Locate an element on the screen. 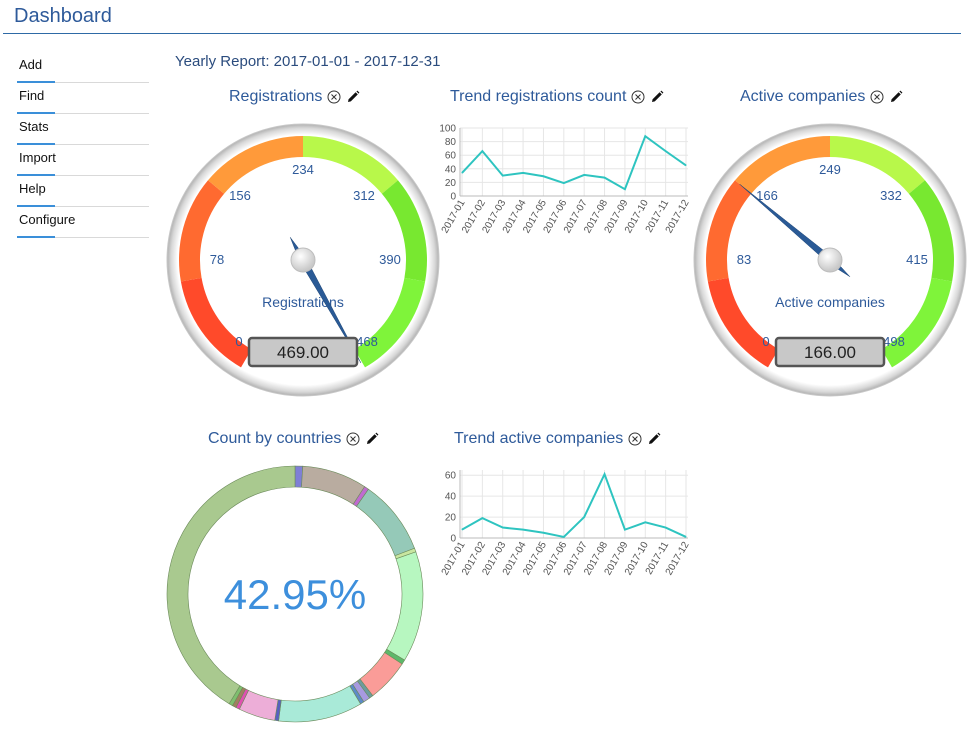 The image size is (978, 736). gauge-tick-label: 234 is located at coordinates (303, 169).